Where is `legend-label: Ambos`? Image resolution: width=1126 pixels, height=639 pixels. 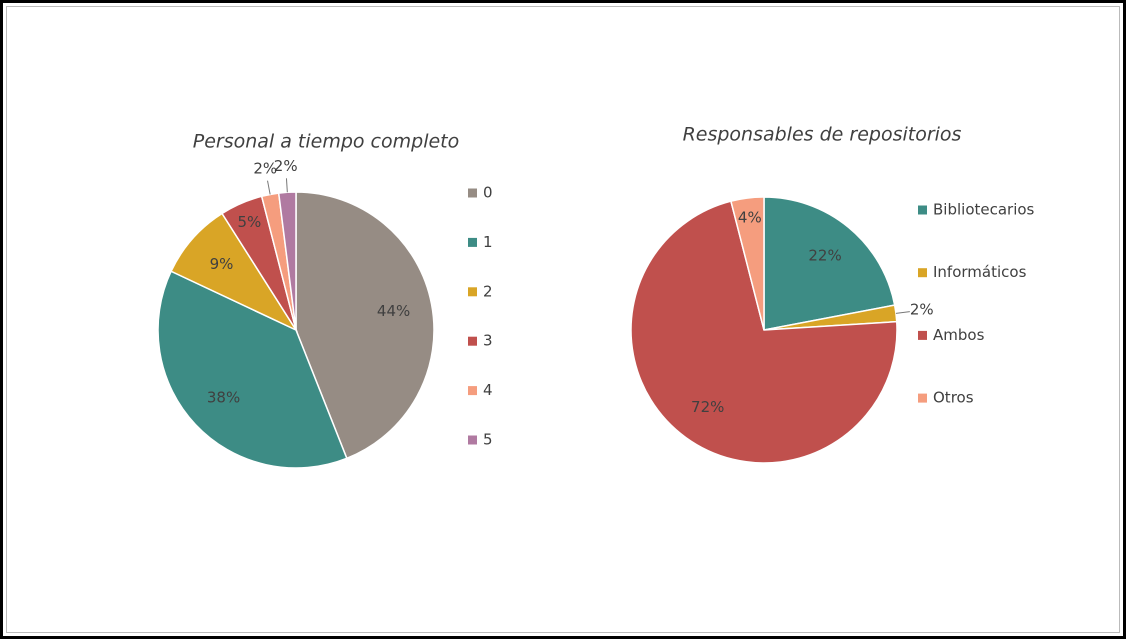
legend-label: Ambos is located at coordinates (959, 335).